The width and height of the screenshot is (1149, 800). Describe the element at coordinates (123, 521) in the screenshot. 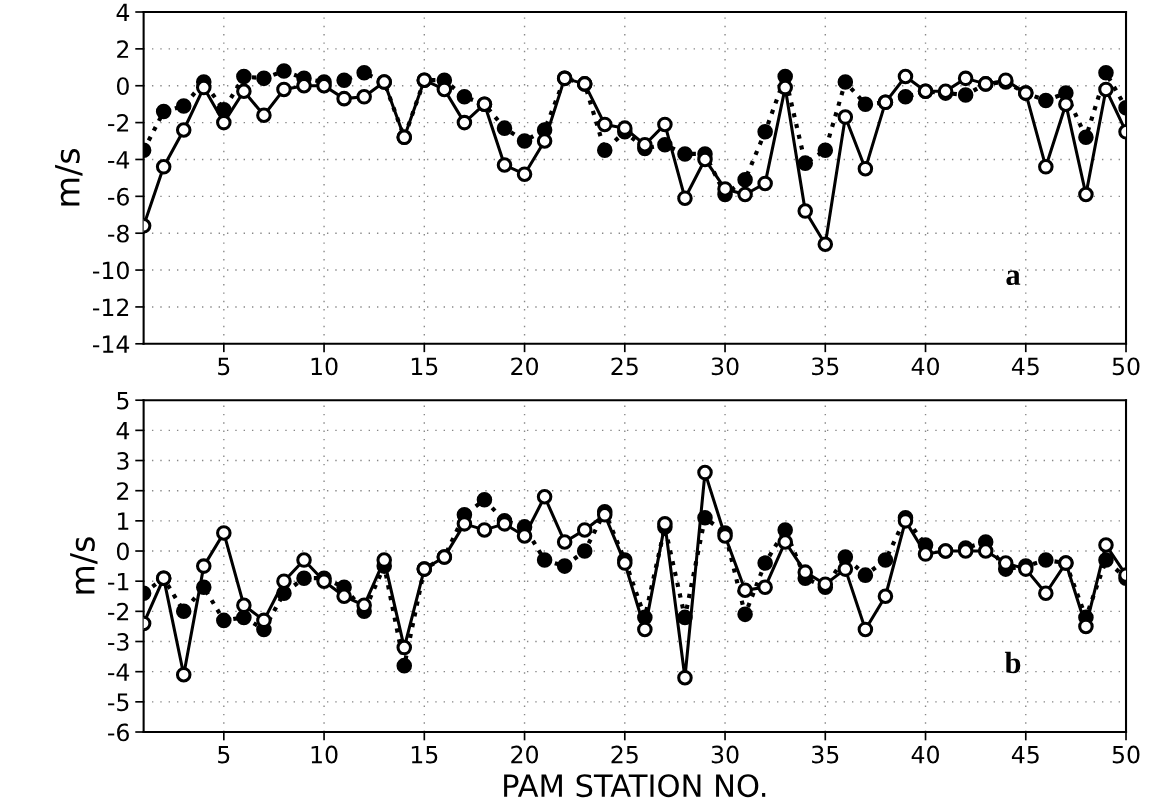

I see `y-tick-label: 1` at that location.